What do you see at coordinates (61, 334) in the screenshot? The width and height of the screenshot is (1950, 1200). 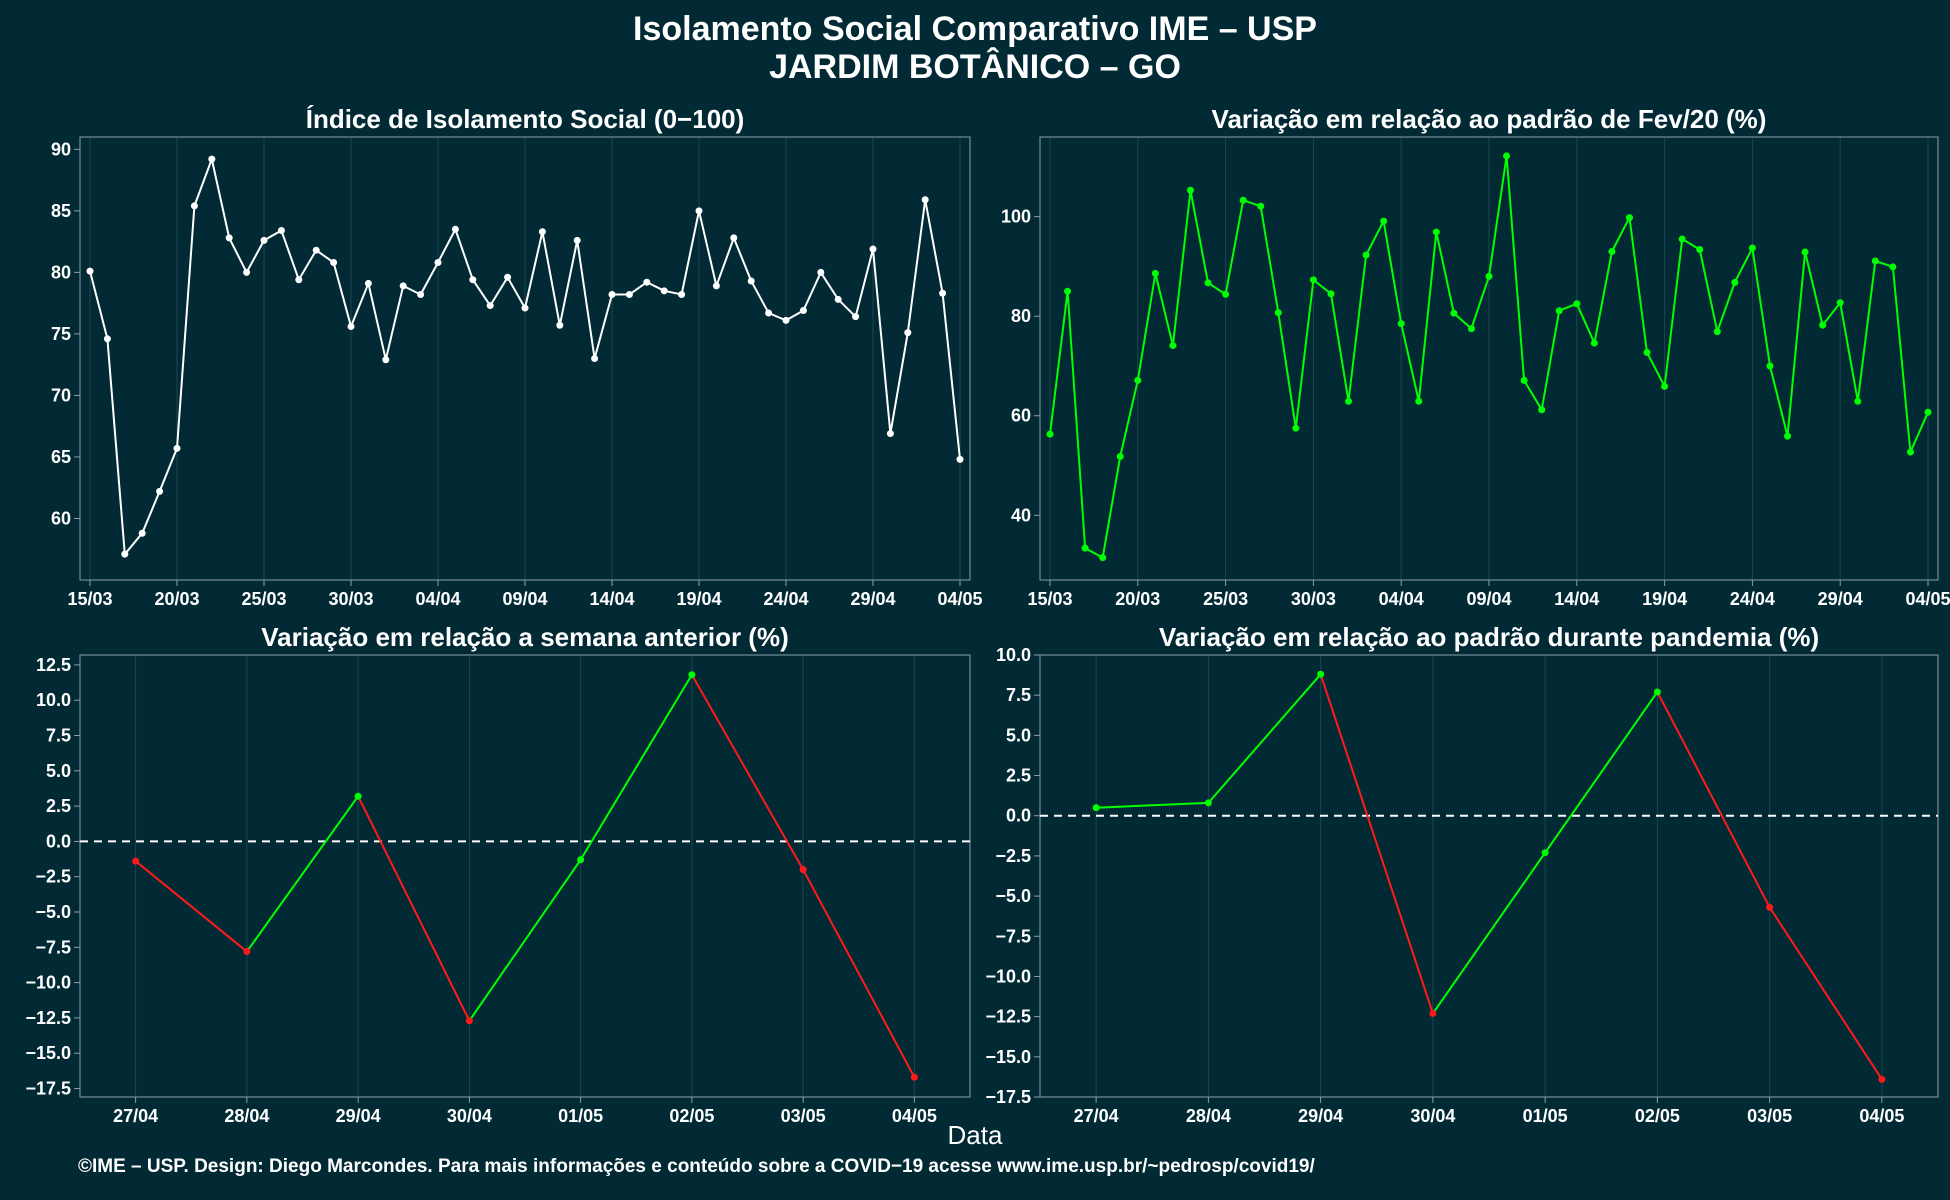 I see `y-tick-label: 75` at bounding box center [61, 334].